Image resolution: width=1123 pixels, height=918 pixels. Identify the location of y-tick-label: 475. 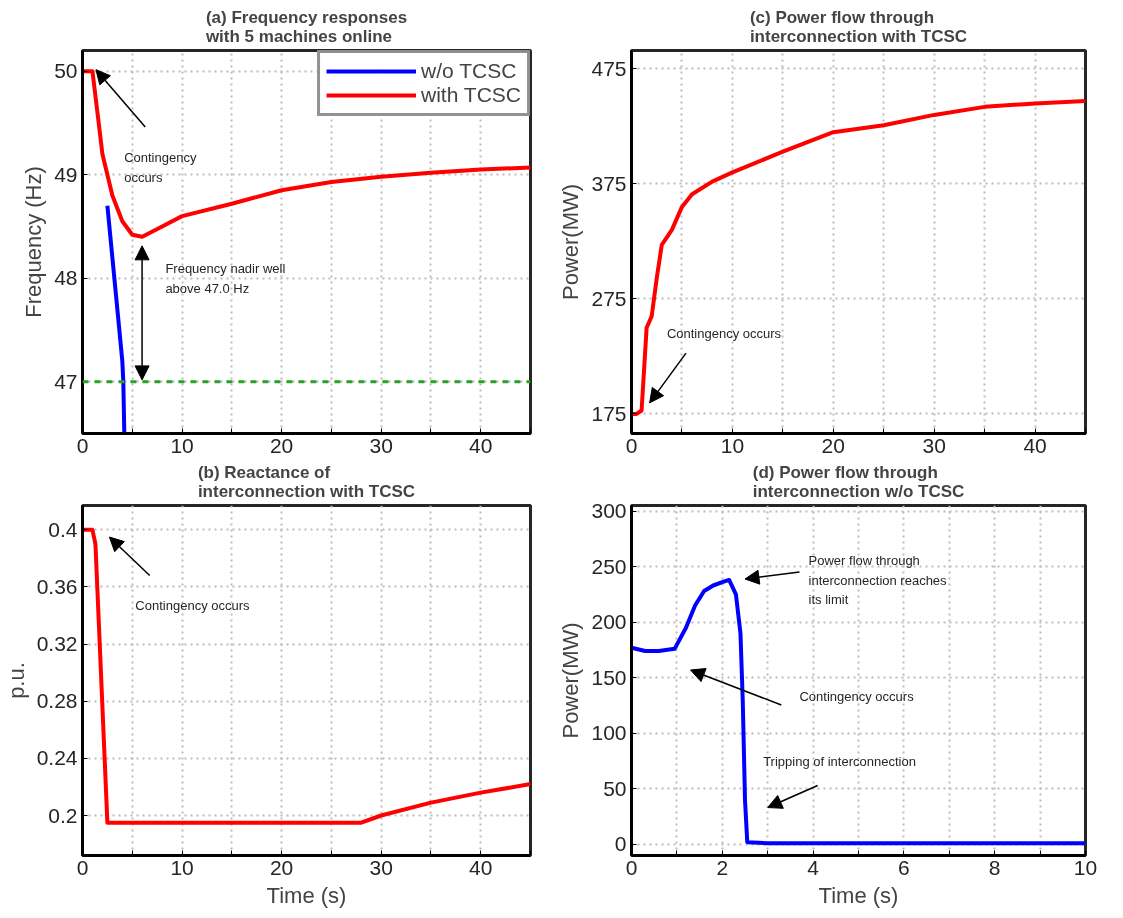
(609, 68).